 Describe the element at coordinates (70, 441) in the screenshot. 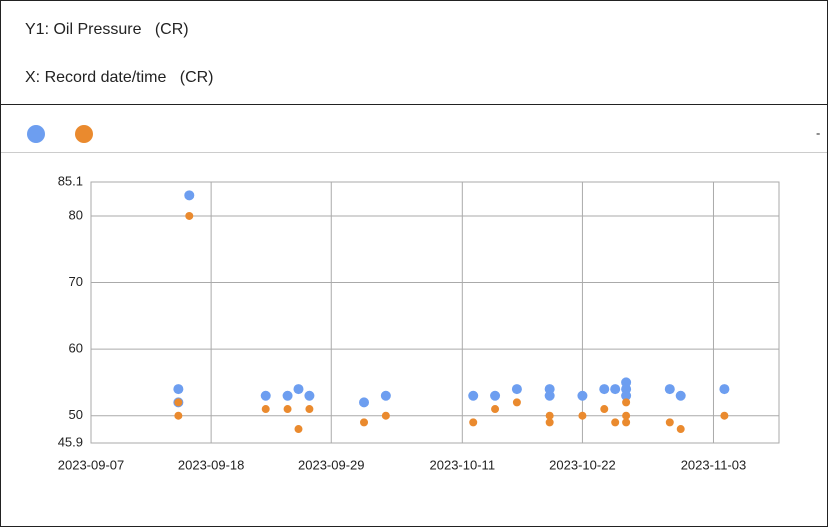

I see `y-tick-label: 45.9` at that location.